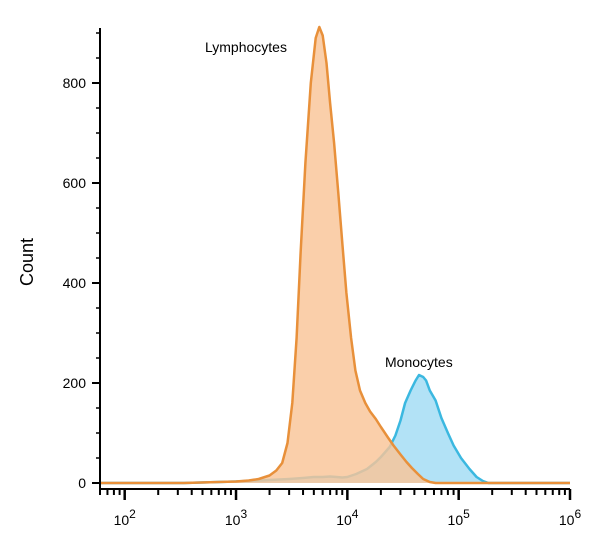  Describe the element at coordinates (419, 362) in the screenshot. I see `annotation-monocytes: Monocytes` at that location.